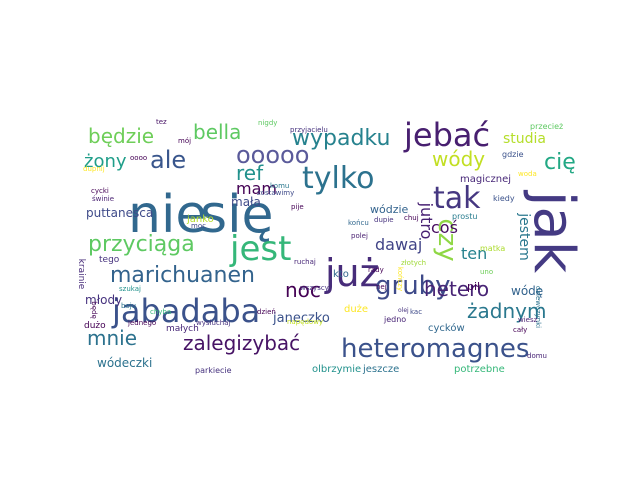 The image size is (640, 480). Describe the element at coordinates (538, 307) in the screenshot. I see `word-78: dziewczynki` at that location.